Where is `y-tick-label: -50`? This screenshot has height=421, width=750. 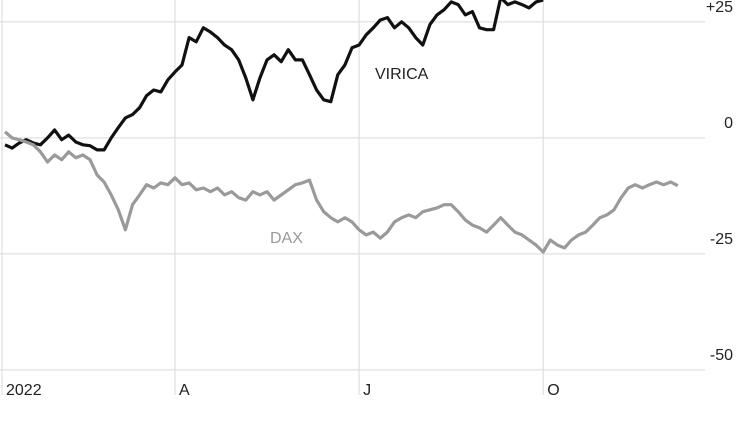 y-tick-label: -50 is located at coordinates (721, 355).